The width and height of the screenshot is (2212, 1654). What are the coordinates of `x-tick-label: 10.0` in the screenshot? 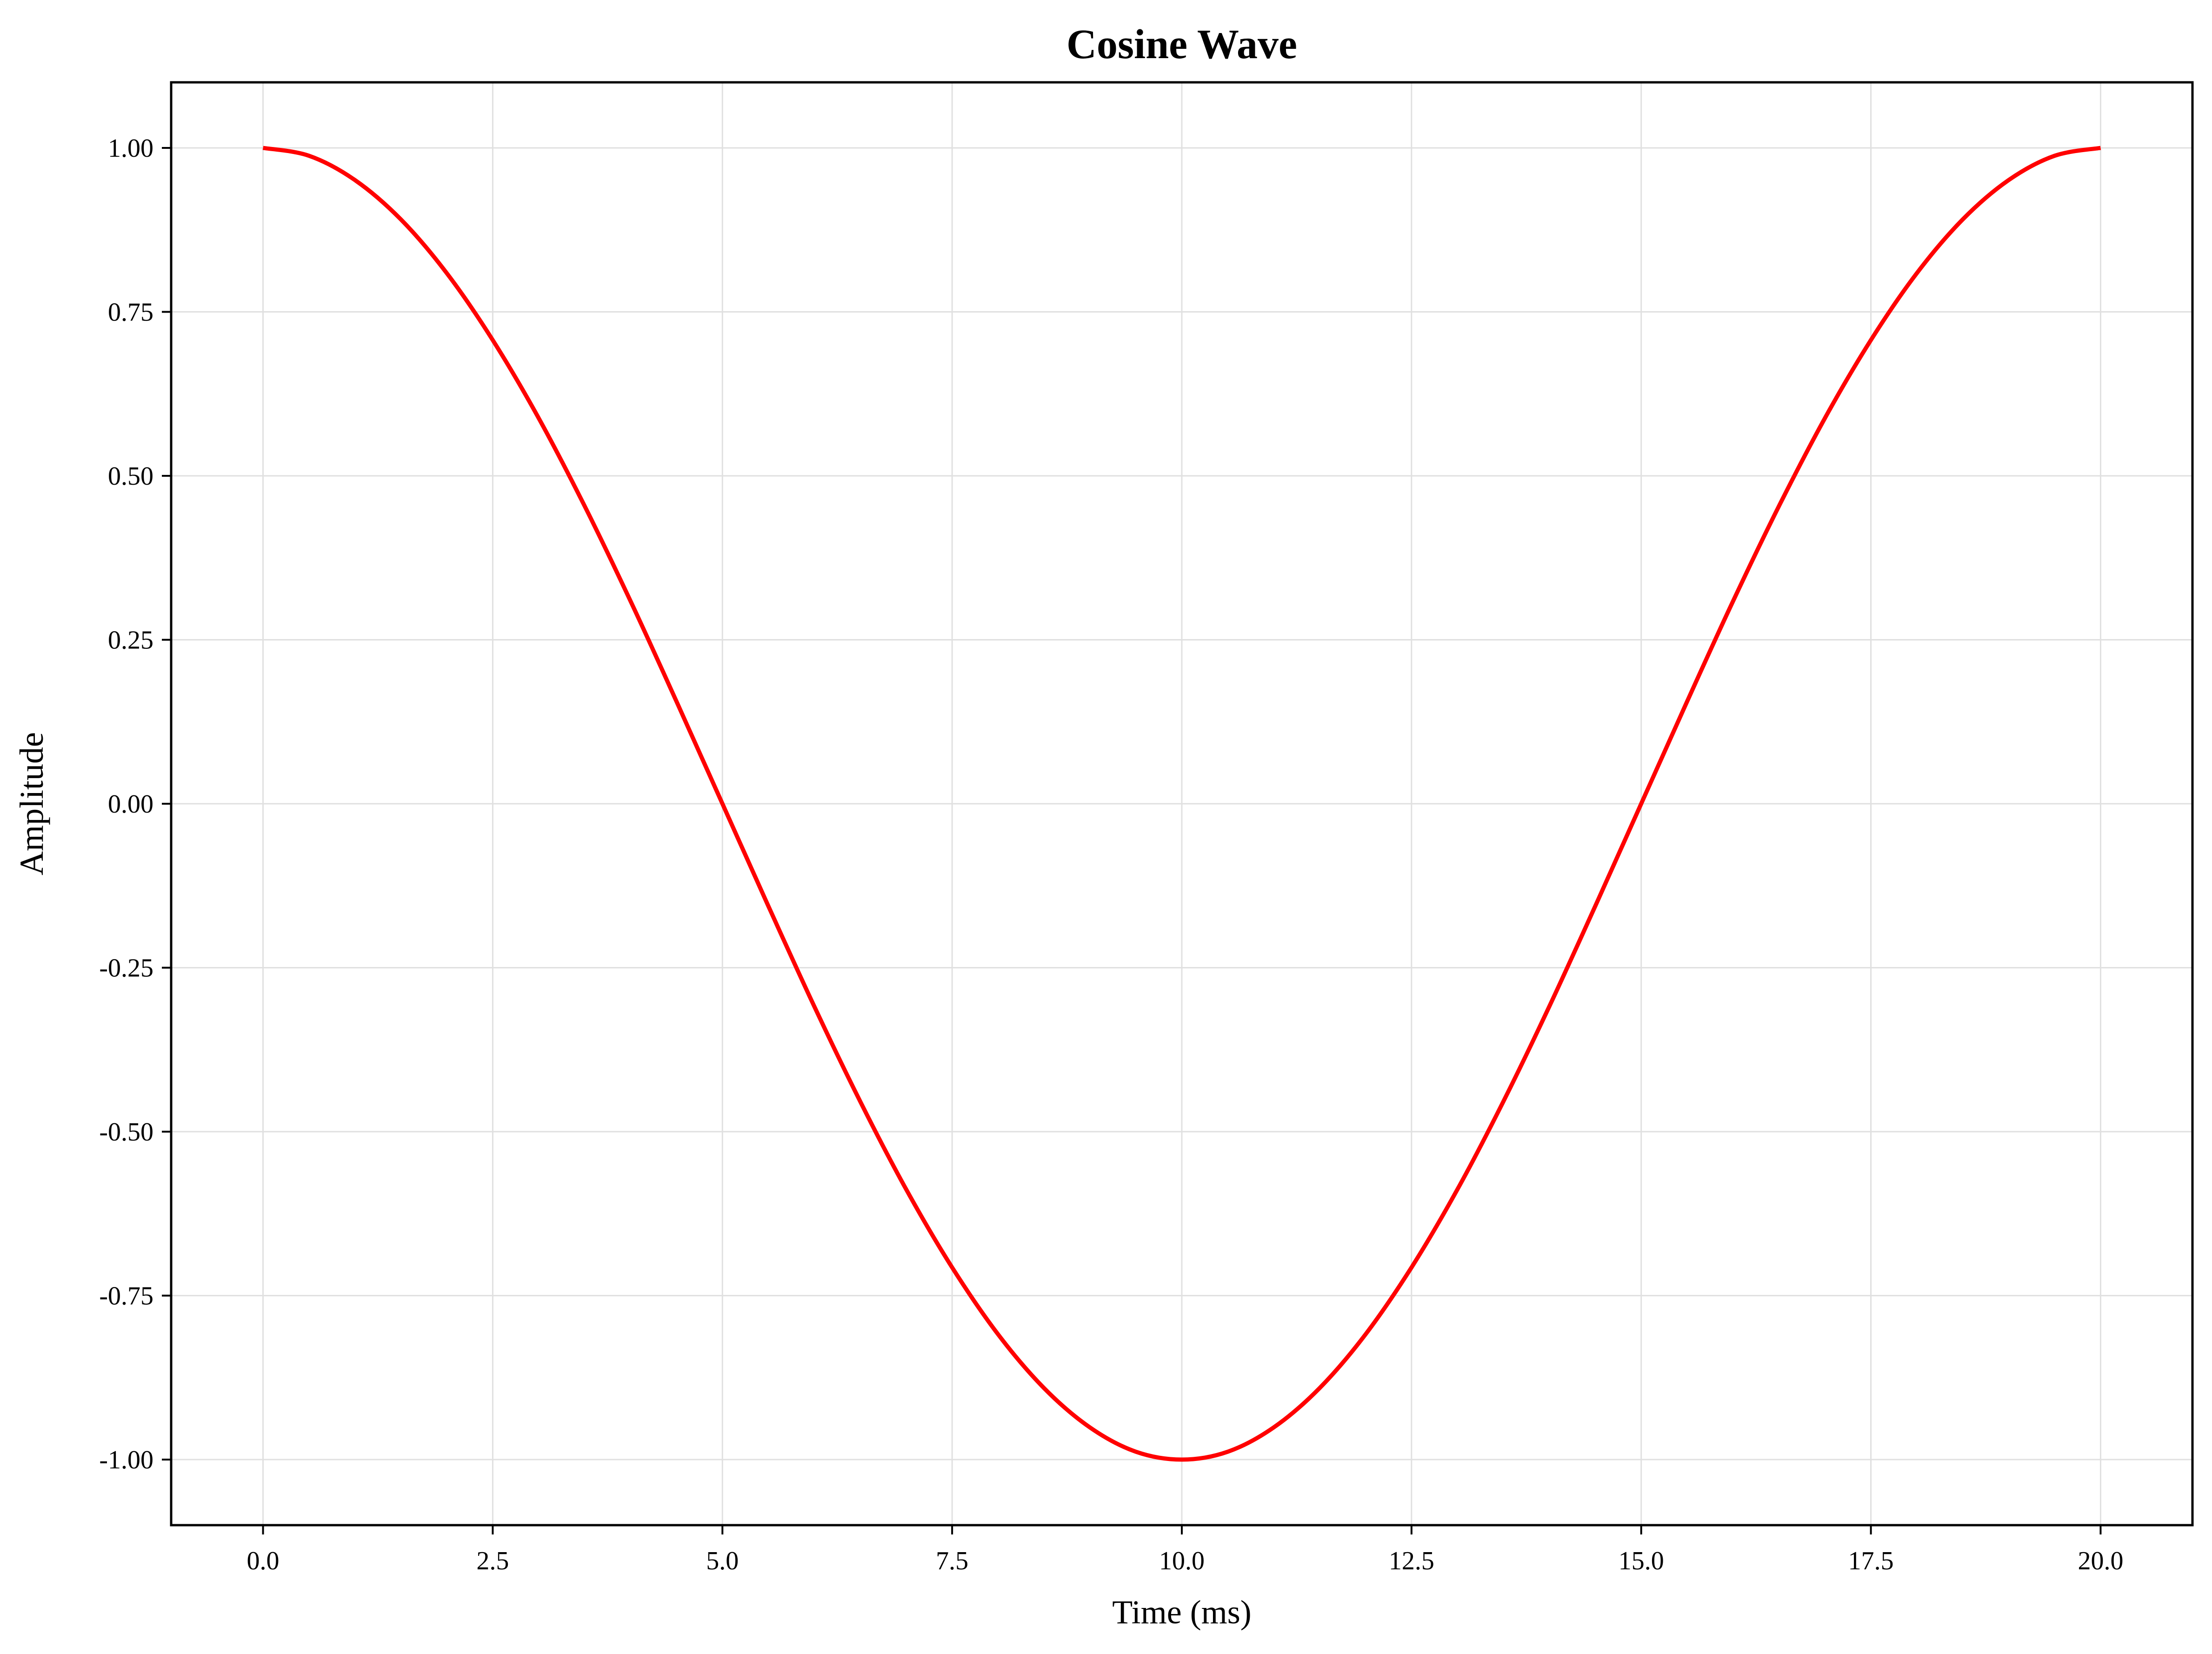 It's located at (1182, 1561).